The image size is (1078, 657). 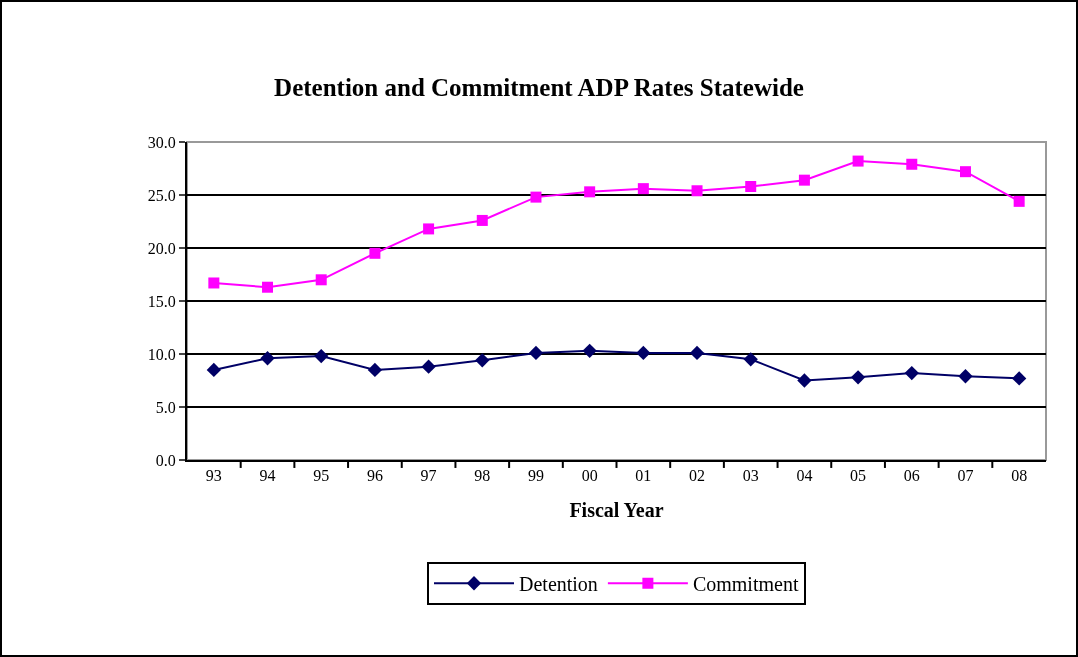 I want to click on chart-title: Detention and Commitment ADP Rates Statewide, so click(x=539, y=87).